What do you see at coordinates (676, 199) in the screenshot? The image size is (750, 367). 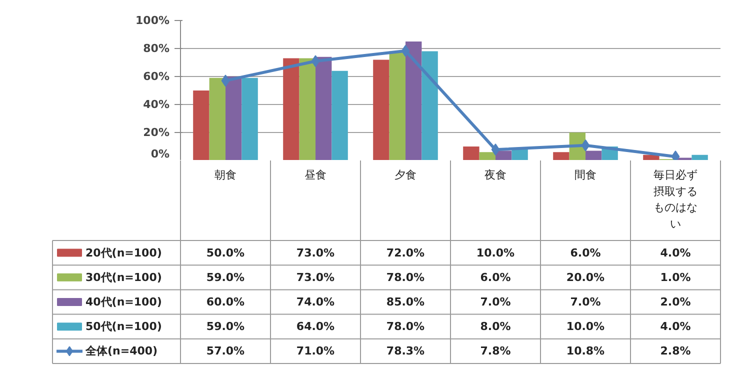 I see `x-tick-label: 毎日必ず摂取するものはない` at bounding box center [676, 199].